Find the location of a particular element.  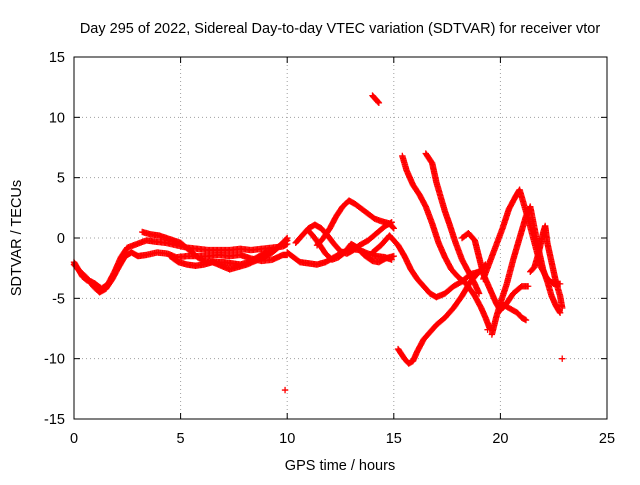

y-tick-label: 5 is located at coordinates (61, 179).